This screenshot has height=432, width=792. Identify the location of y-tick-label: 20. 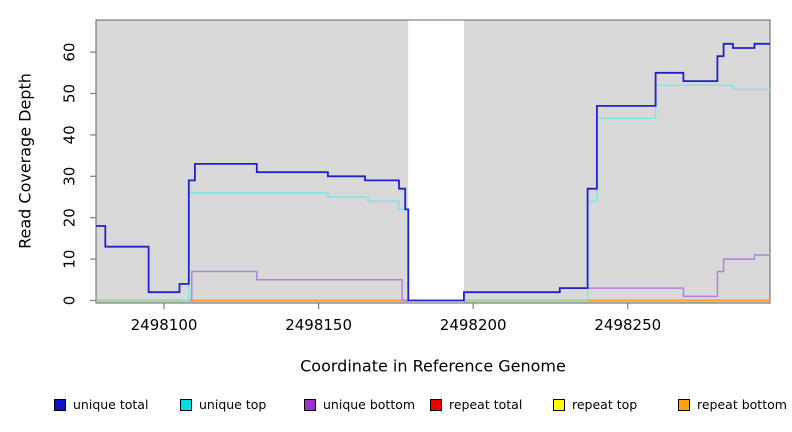
(70, 217).